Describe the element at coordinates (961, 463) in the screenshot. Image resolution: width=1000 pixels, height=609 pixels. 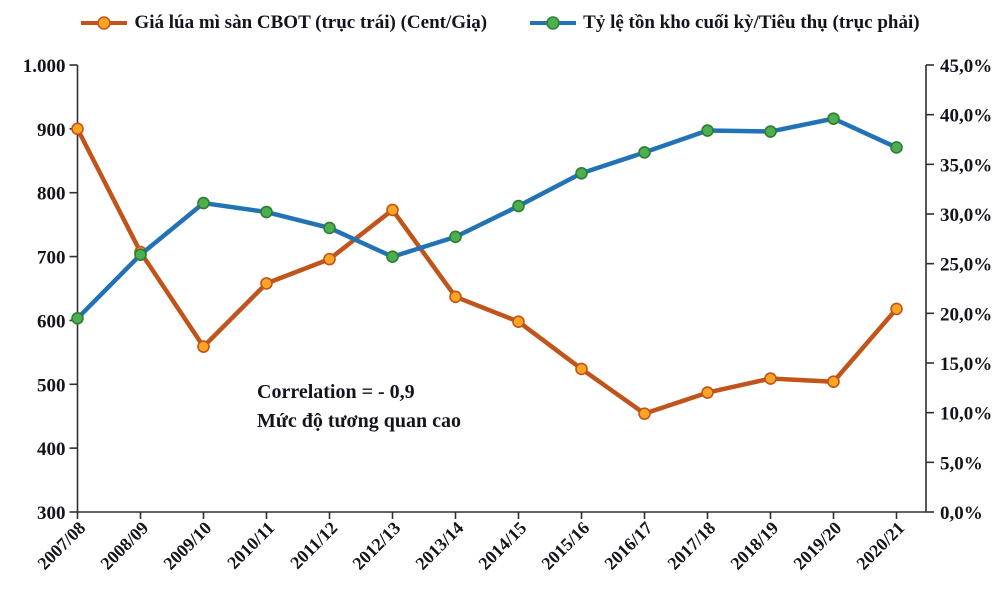
I see `right-axis-label: 5,0%` at that location.